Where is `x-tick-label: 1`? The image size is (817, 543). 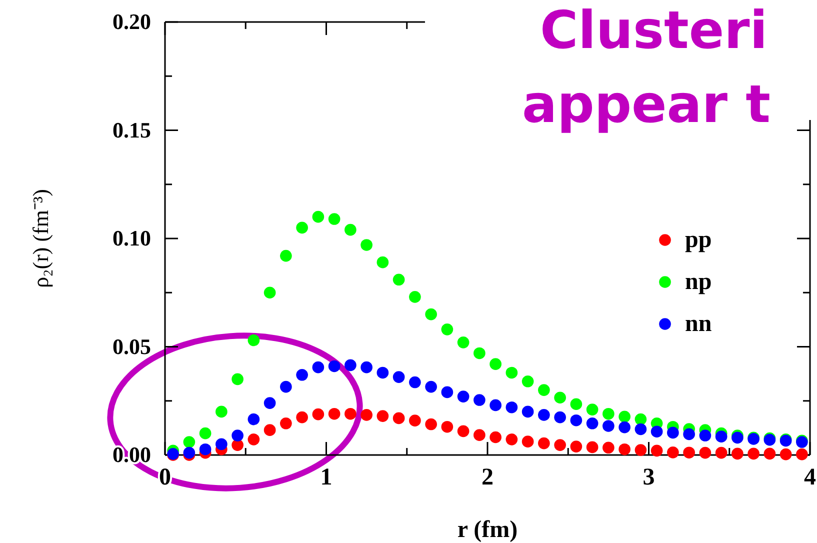
x-tick-label: 1 is located at coordinates (326, 477).